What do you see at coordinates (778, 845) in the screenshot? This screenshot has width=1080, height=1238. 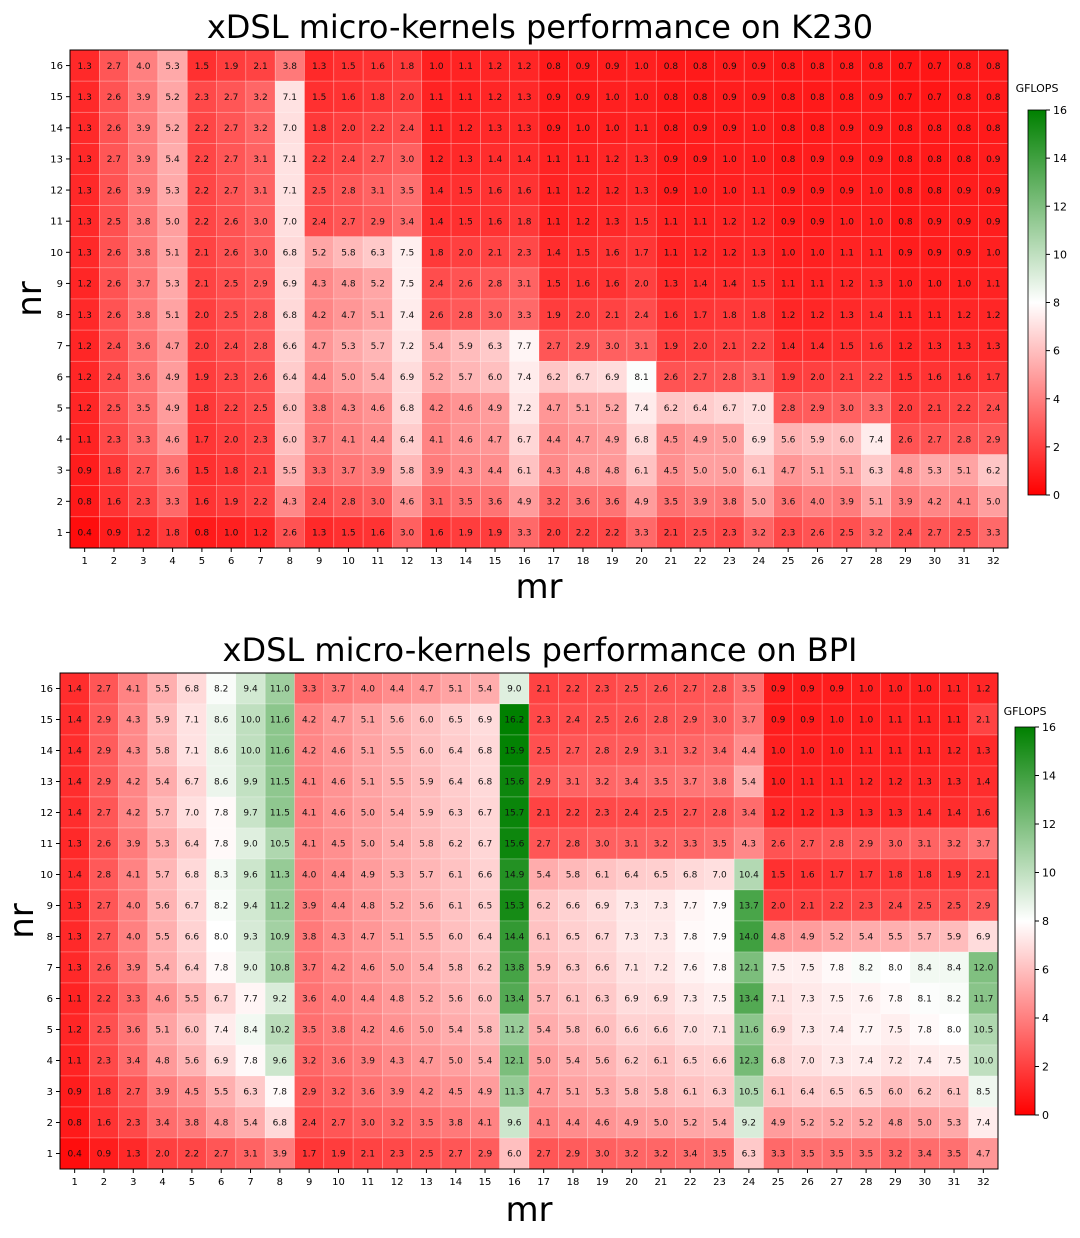 I see `cell-value-label: 2.6` at bounding box center [778, 845].